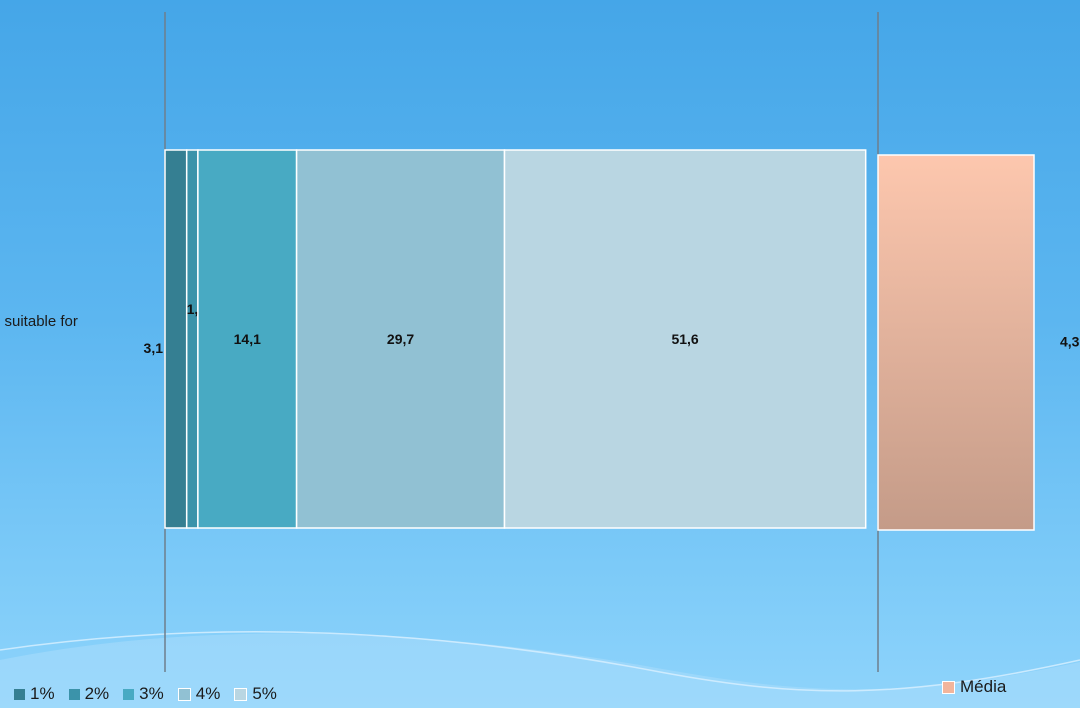  I want to click on data-label: 51,6, so click(684, 339).